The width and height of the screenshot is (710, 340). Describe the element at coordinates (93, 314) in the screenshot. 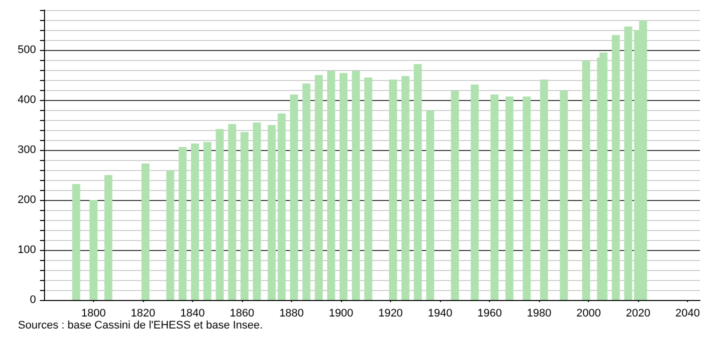

I see `x-tick-label: 1800` at that location.